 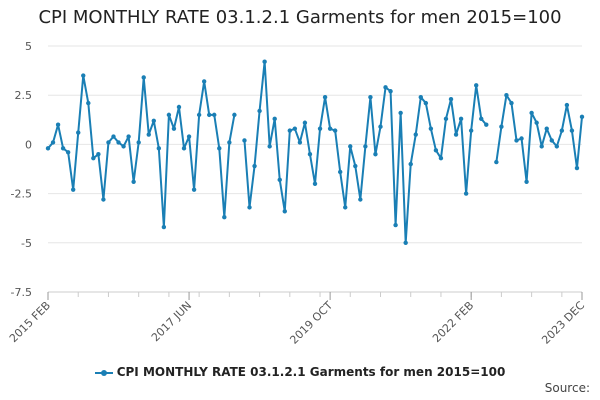 I want to click on x-tick-label: 2015 FEB, so click(x=30, y=322).